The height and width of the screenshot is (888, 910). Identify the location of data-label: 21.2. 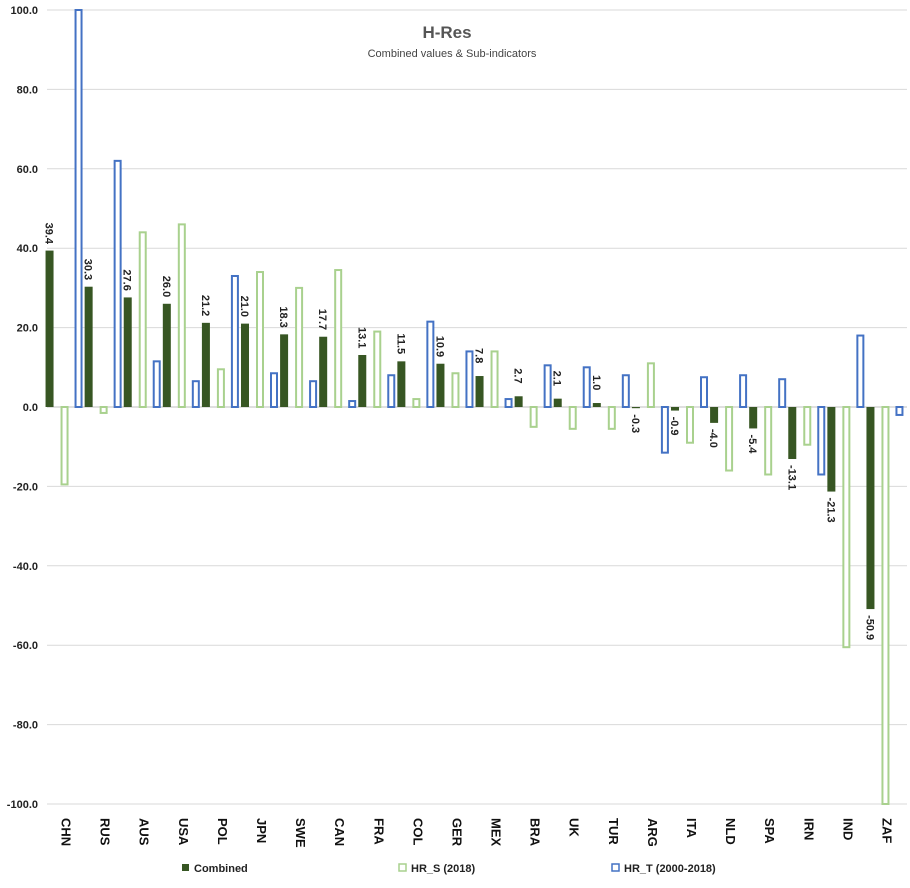
(205, 305).